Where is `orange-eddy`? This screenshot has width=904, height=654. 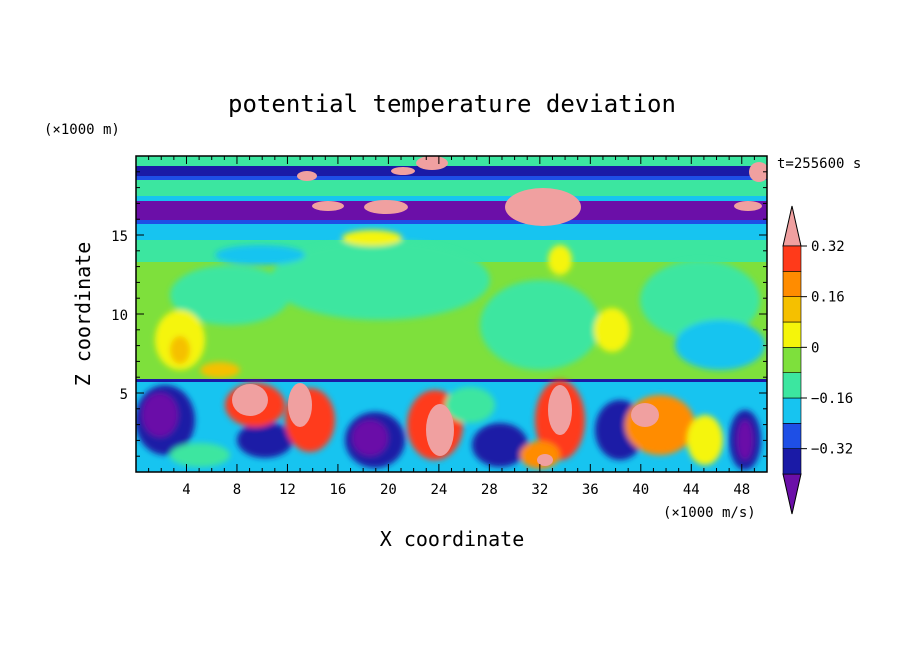 orange-eddy is located at coordinates (660, 425).